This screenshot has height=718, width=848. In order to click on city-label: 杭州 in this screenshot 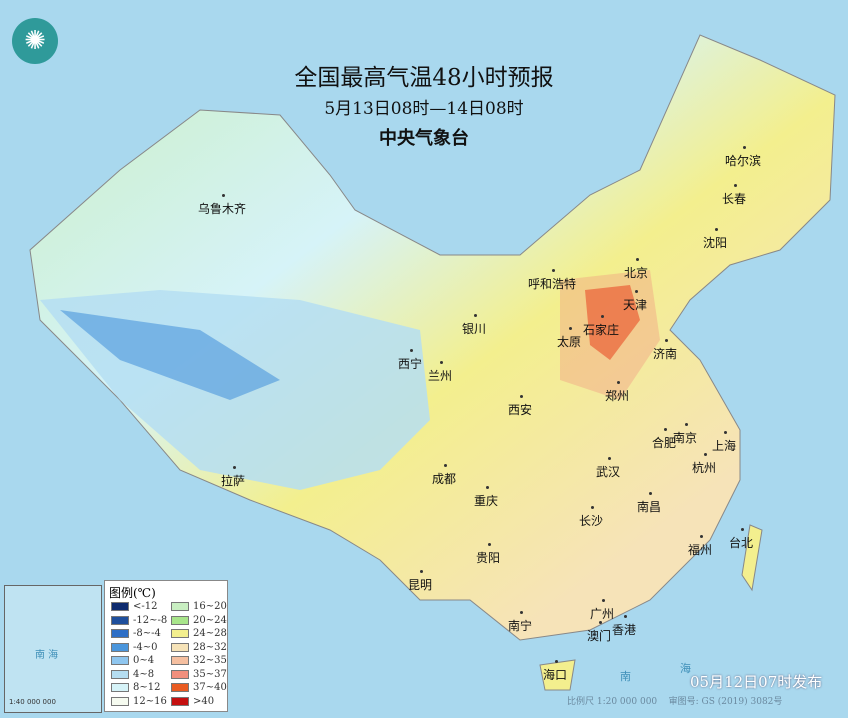, I will do `click(704, 464)`.